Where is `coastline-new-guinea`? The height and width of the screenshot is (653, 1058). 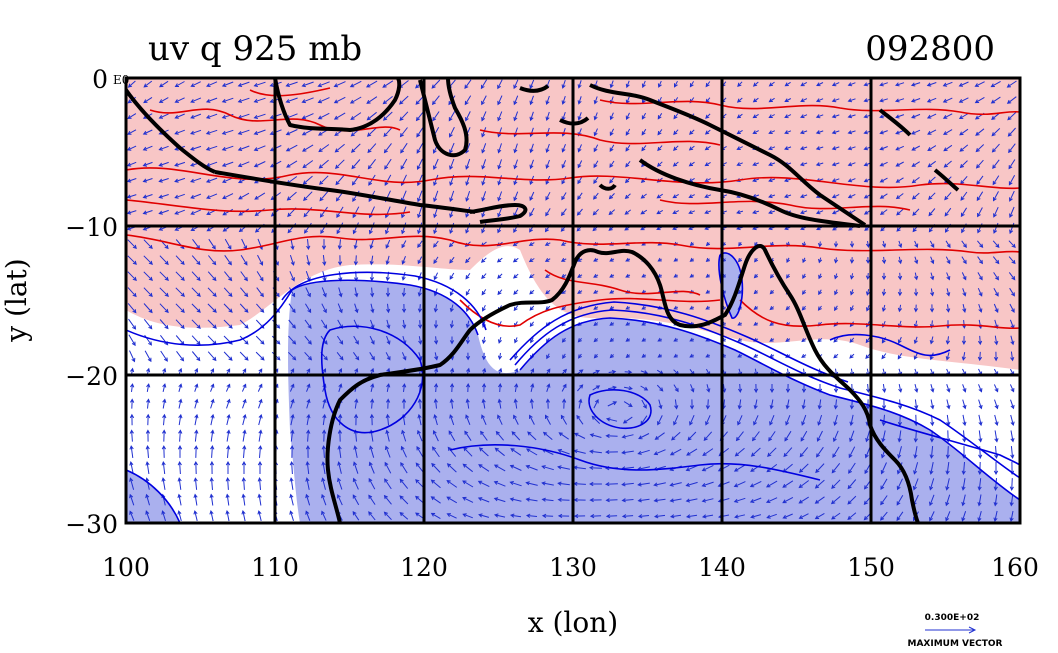 coastline-new-guinea is located at coordinates (728, 155).